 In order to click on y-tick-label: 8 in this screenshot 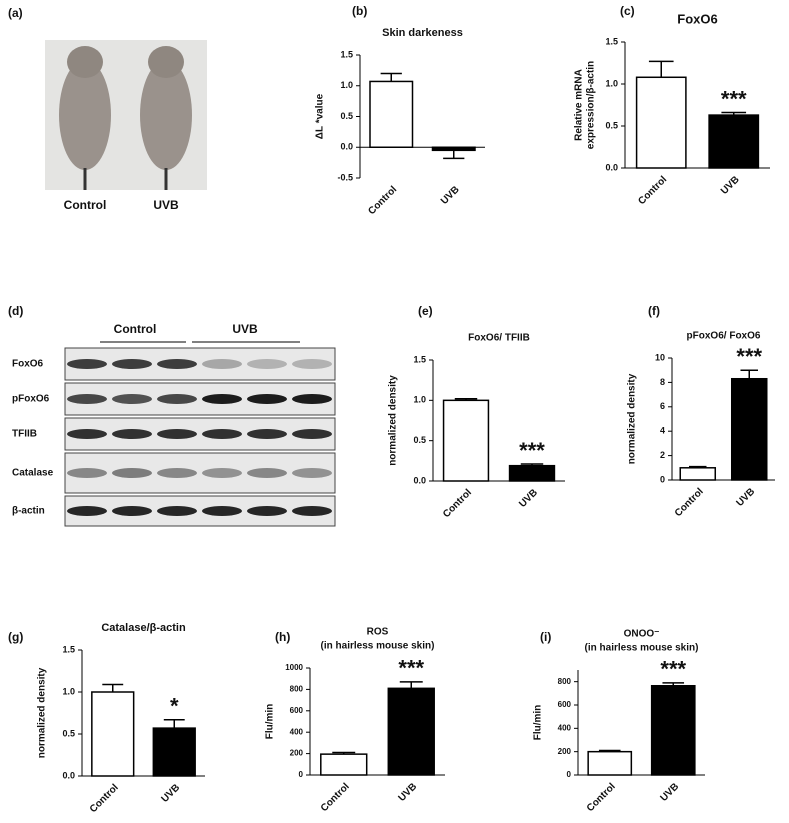, I will do `click(662, 382)`.